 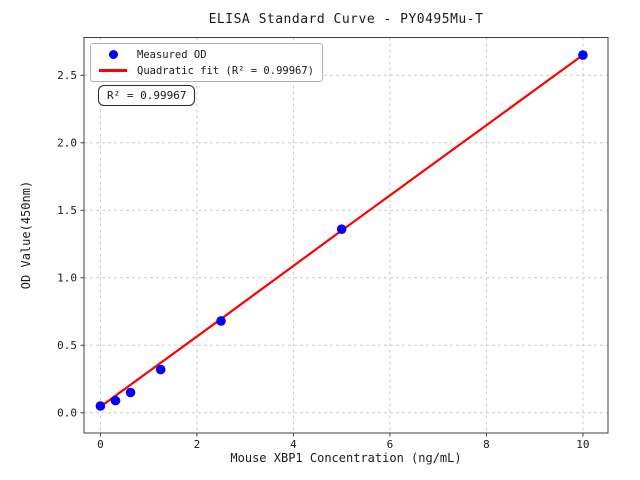 I want to click on y-axis-label: OD Value(450nm), so click(x=26, y=235).